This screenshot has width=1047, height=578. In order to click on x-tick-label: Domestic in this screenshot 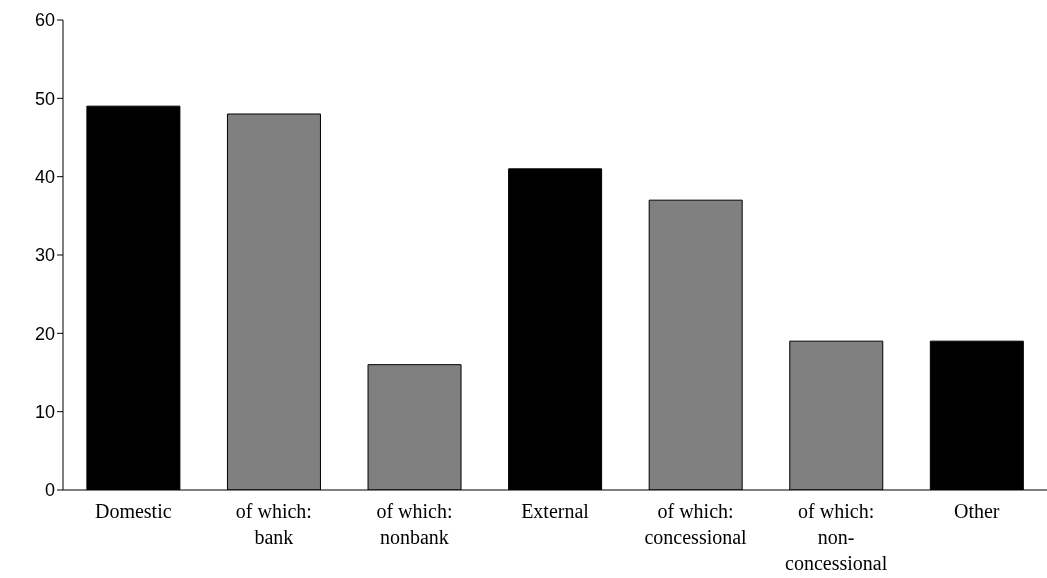, I will do `click(133, 511)`.